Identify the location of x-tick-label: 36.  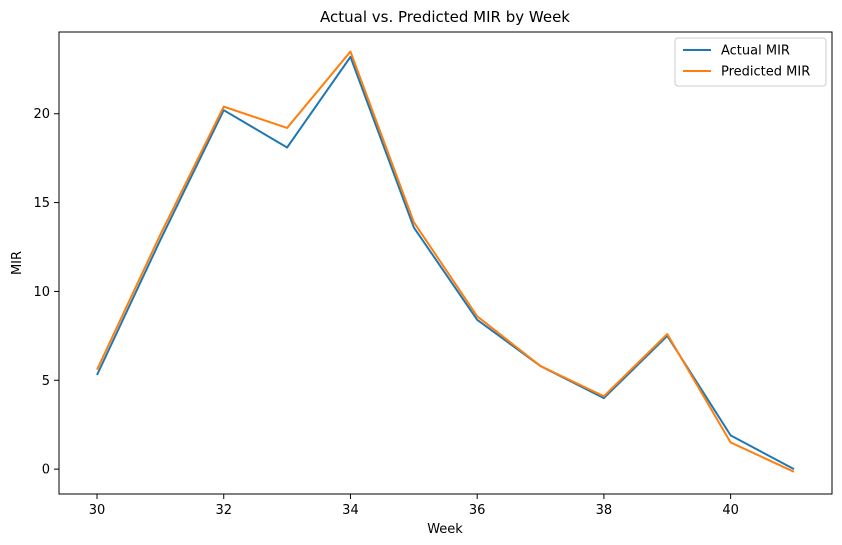
(477, 510).